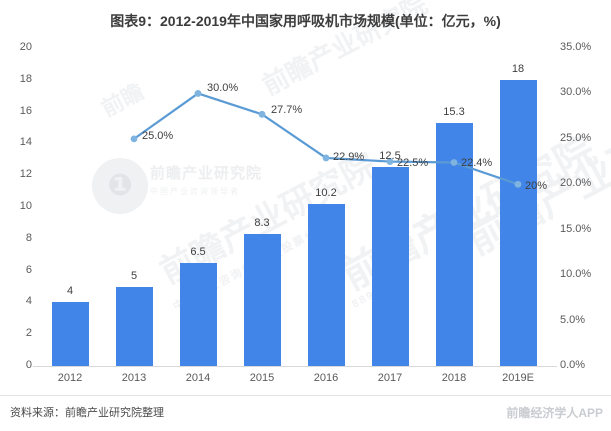 This screenshot has height=431, width=611. Describe the element at coordinates (25, 47) in the screenshot. I see `y-axis-tick-left: 20` at that location.